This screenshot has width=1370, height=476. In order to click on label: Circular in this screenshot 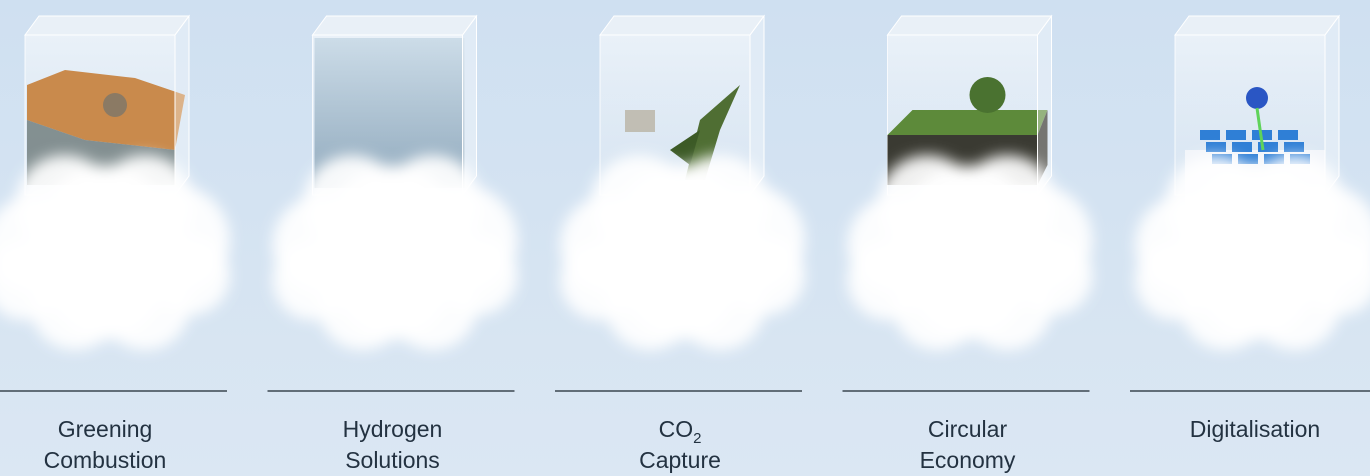, I will do `click(968, 429)`.